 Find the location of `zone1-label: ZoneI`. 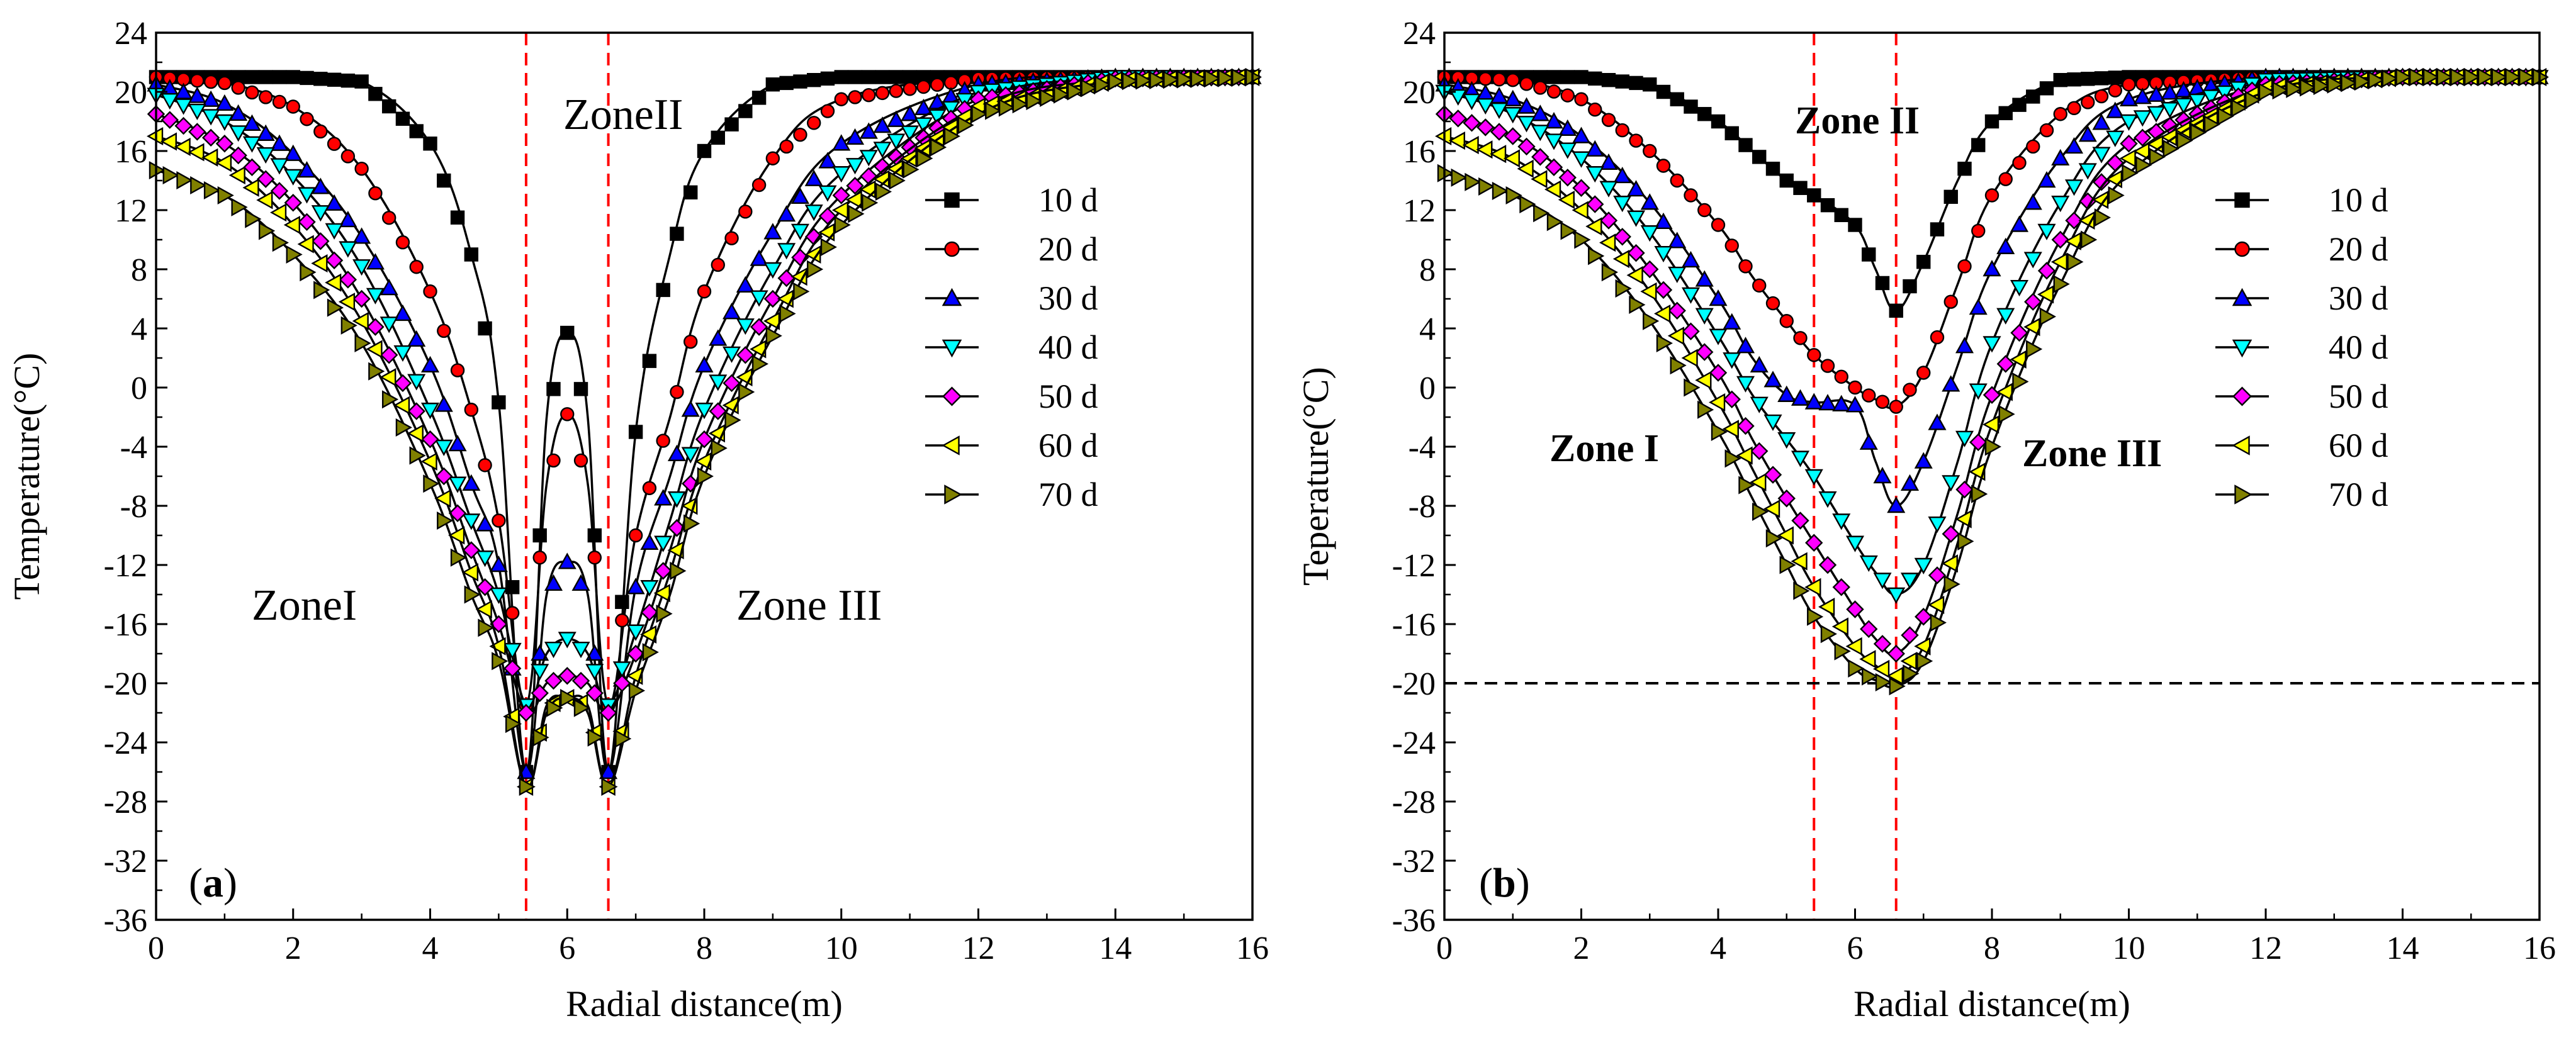

zone1-label: ZoneI is located at coordinates (304, 605).